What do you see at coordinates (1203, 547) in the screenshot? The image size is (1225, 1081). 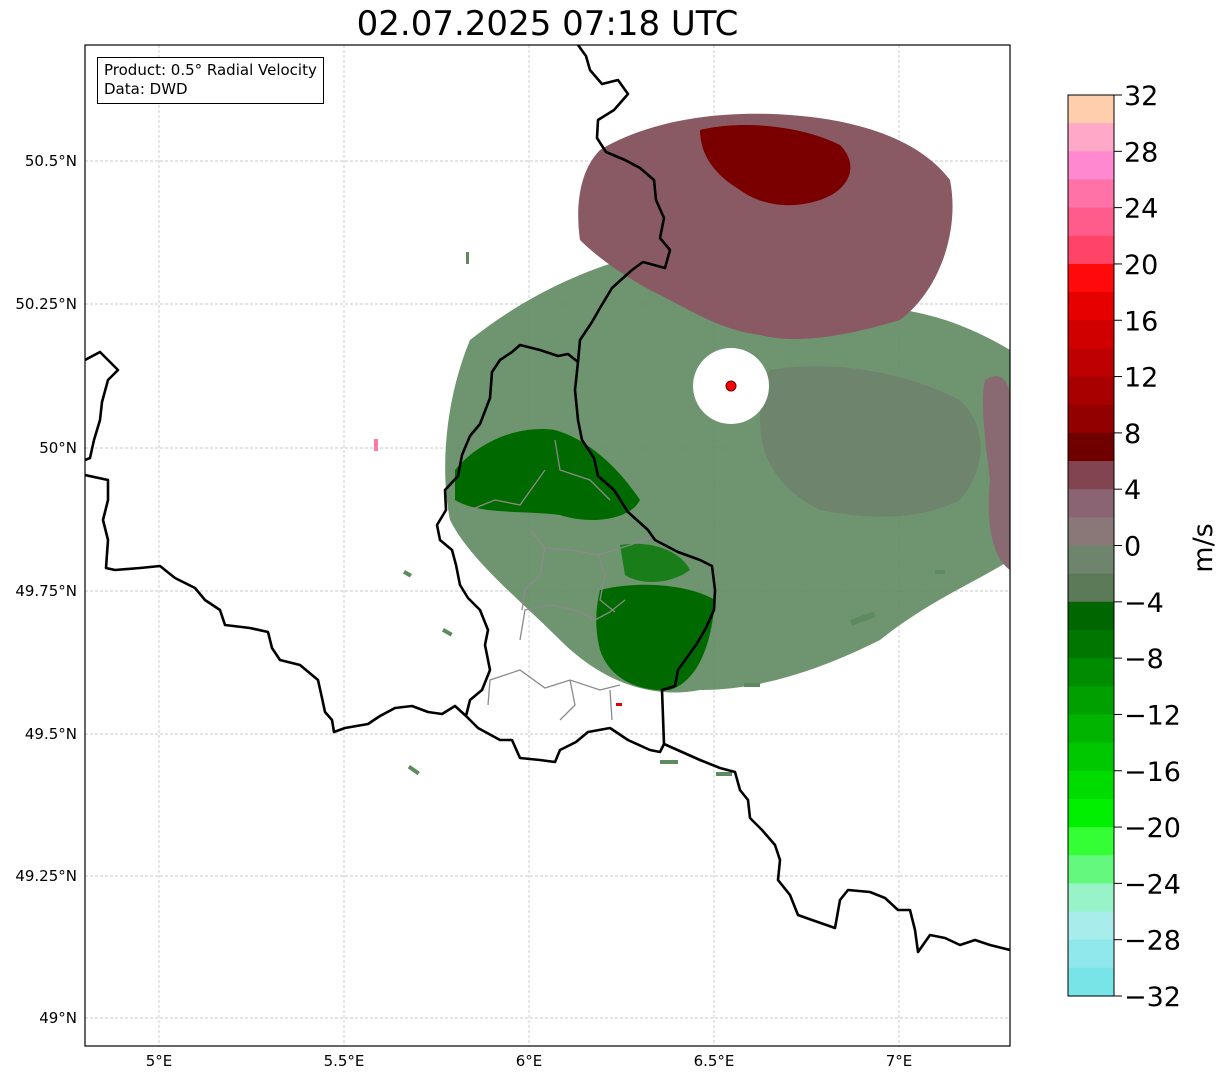 I see `colorbar-label: m/s` at bounding box center [1203, 547].